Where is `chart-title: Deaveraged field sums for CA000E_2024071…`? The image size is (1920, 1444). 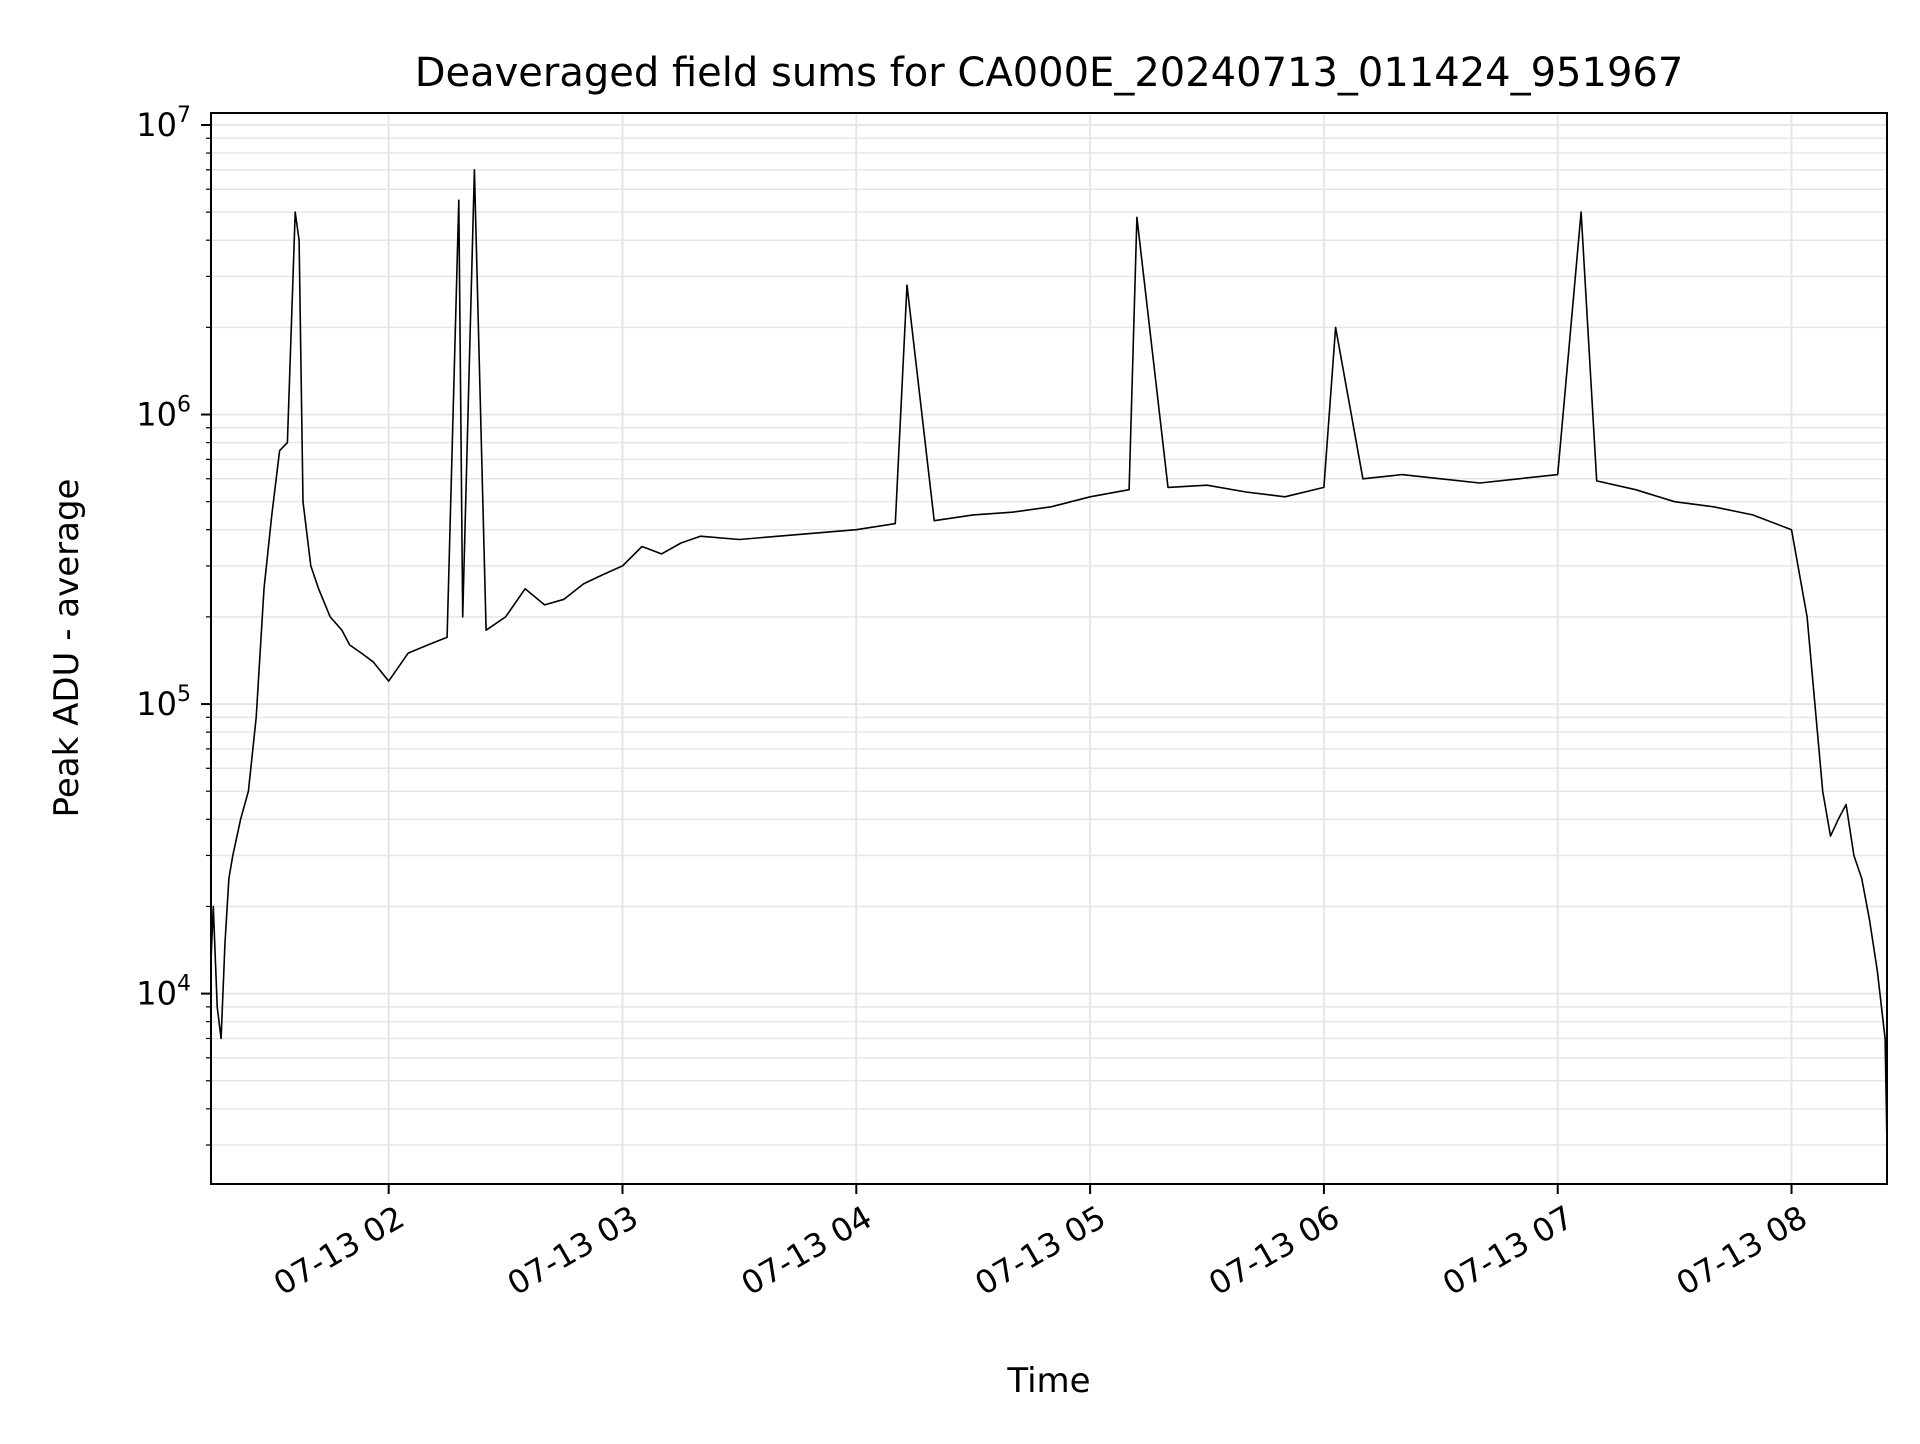 chart-title: Deaveraged field sums for CA000E_2024071… is located at coordinates (1049, 73).